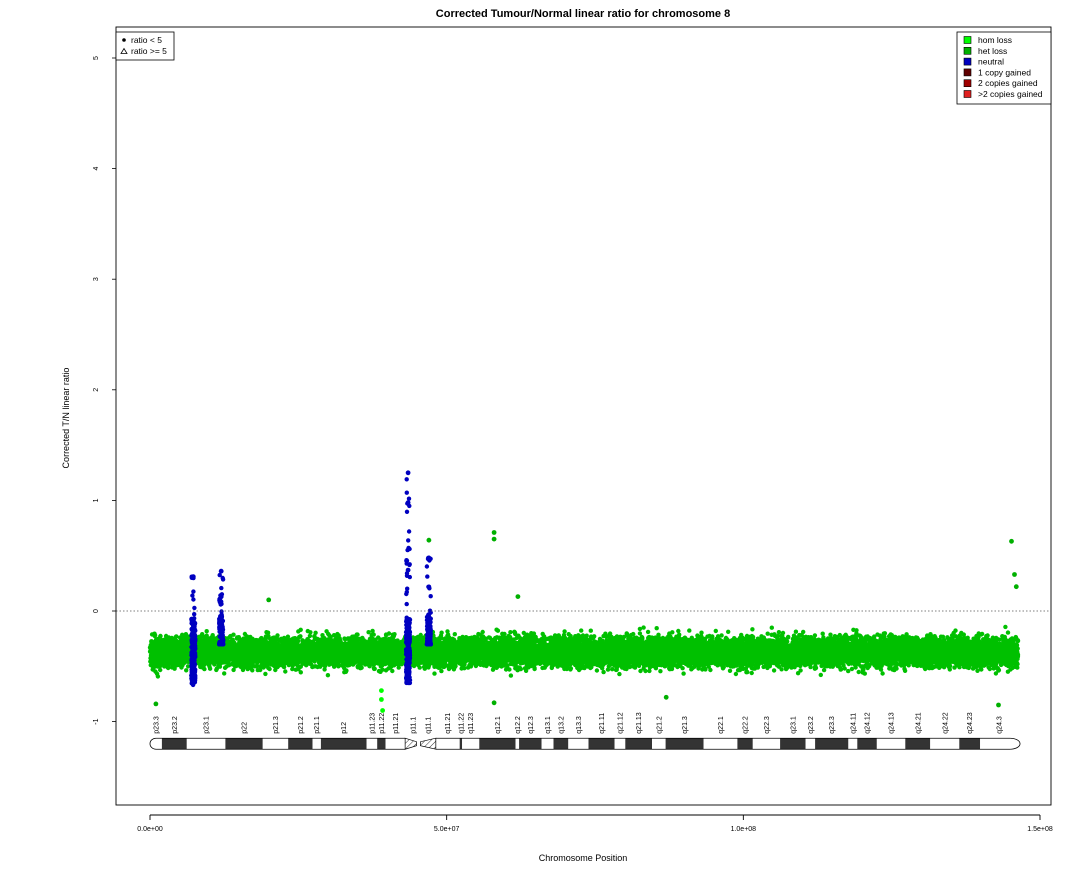 Image resolution: width=1080 pixels, height=869 pixels. What do you see at coordinates (584, 651) in the screenshot?
I see `data-band-layer` at bounding box center [584, 651].